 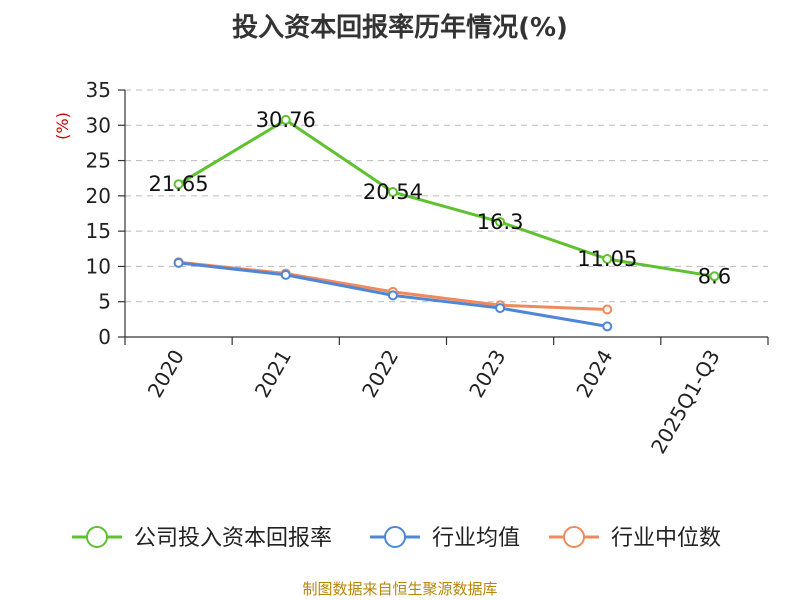 I want to click on y-tick-label: 25, so click(x=98, y=161).